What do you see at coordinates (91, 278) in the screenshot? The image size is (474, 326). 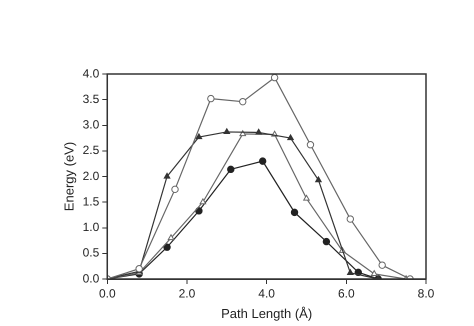 I see `y-tick-label: 0.0` at bounding box center [91, 278].